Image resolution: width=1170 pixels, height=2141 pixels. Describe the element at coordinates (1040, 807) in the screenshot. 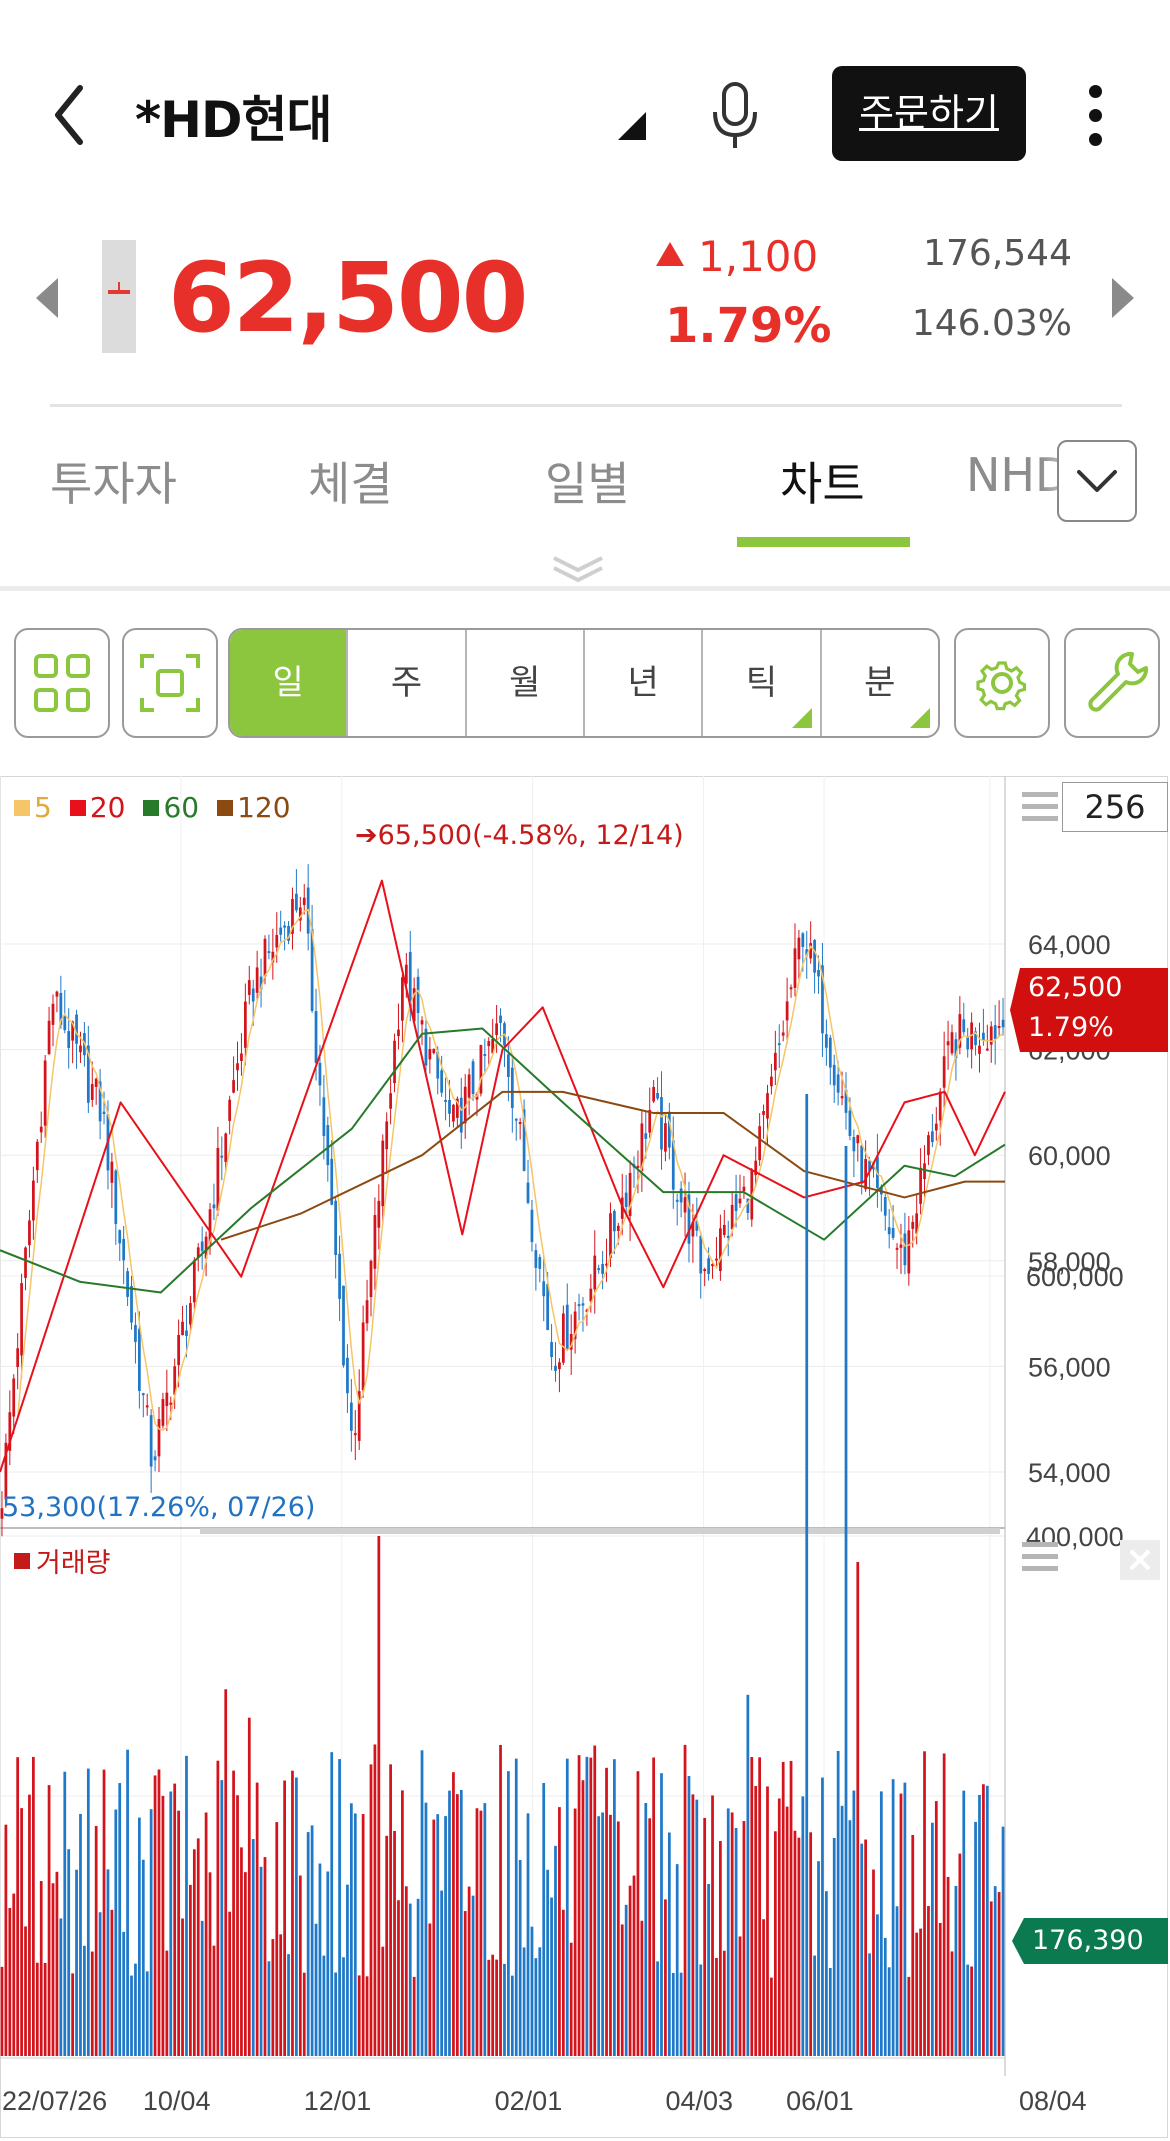

I see `chart-menu-icon` at that location.